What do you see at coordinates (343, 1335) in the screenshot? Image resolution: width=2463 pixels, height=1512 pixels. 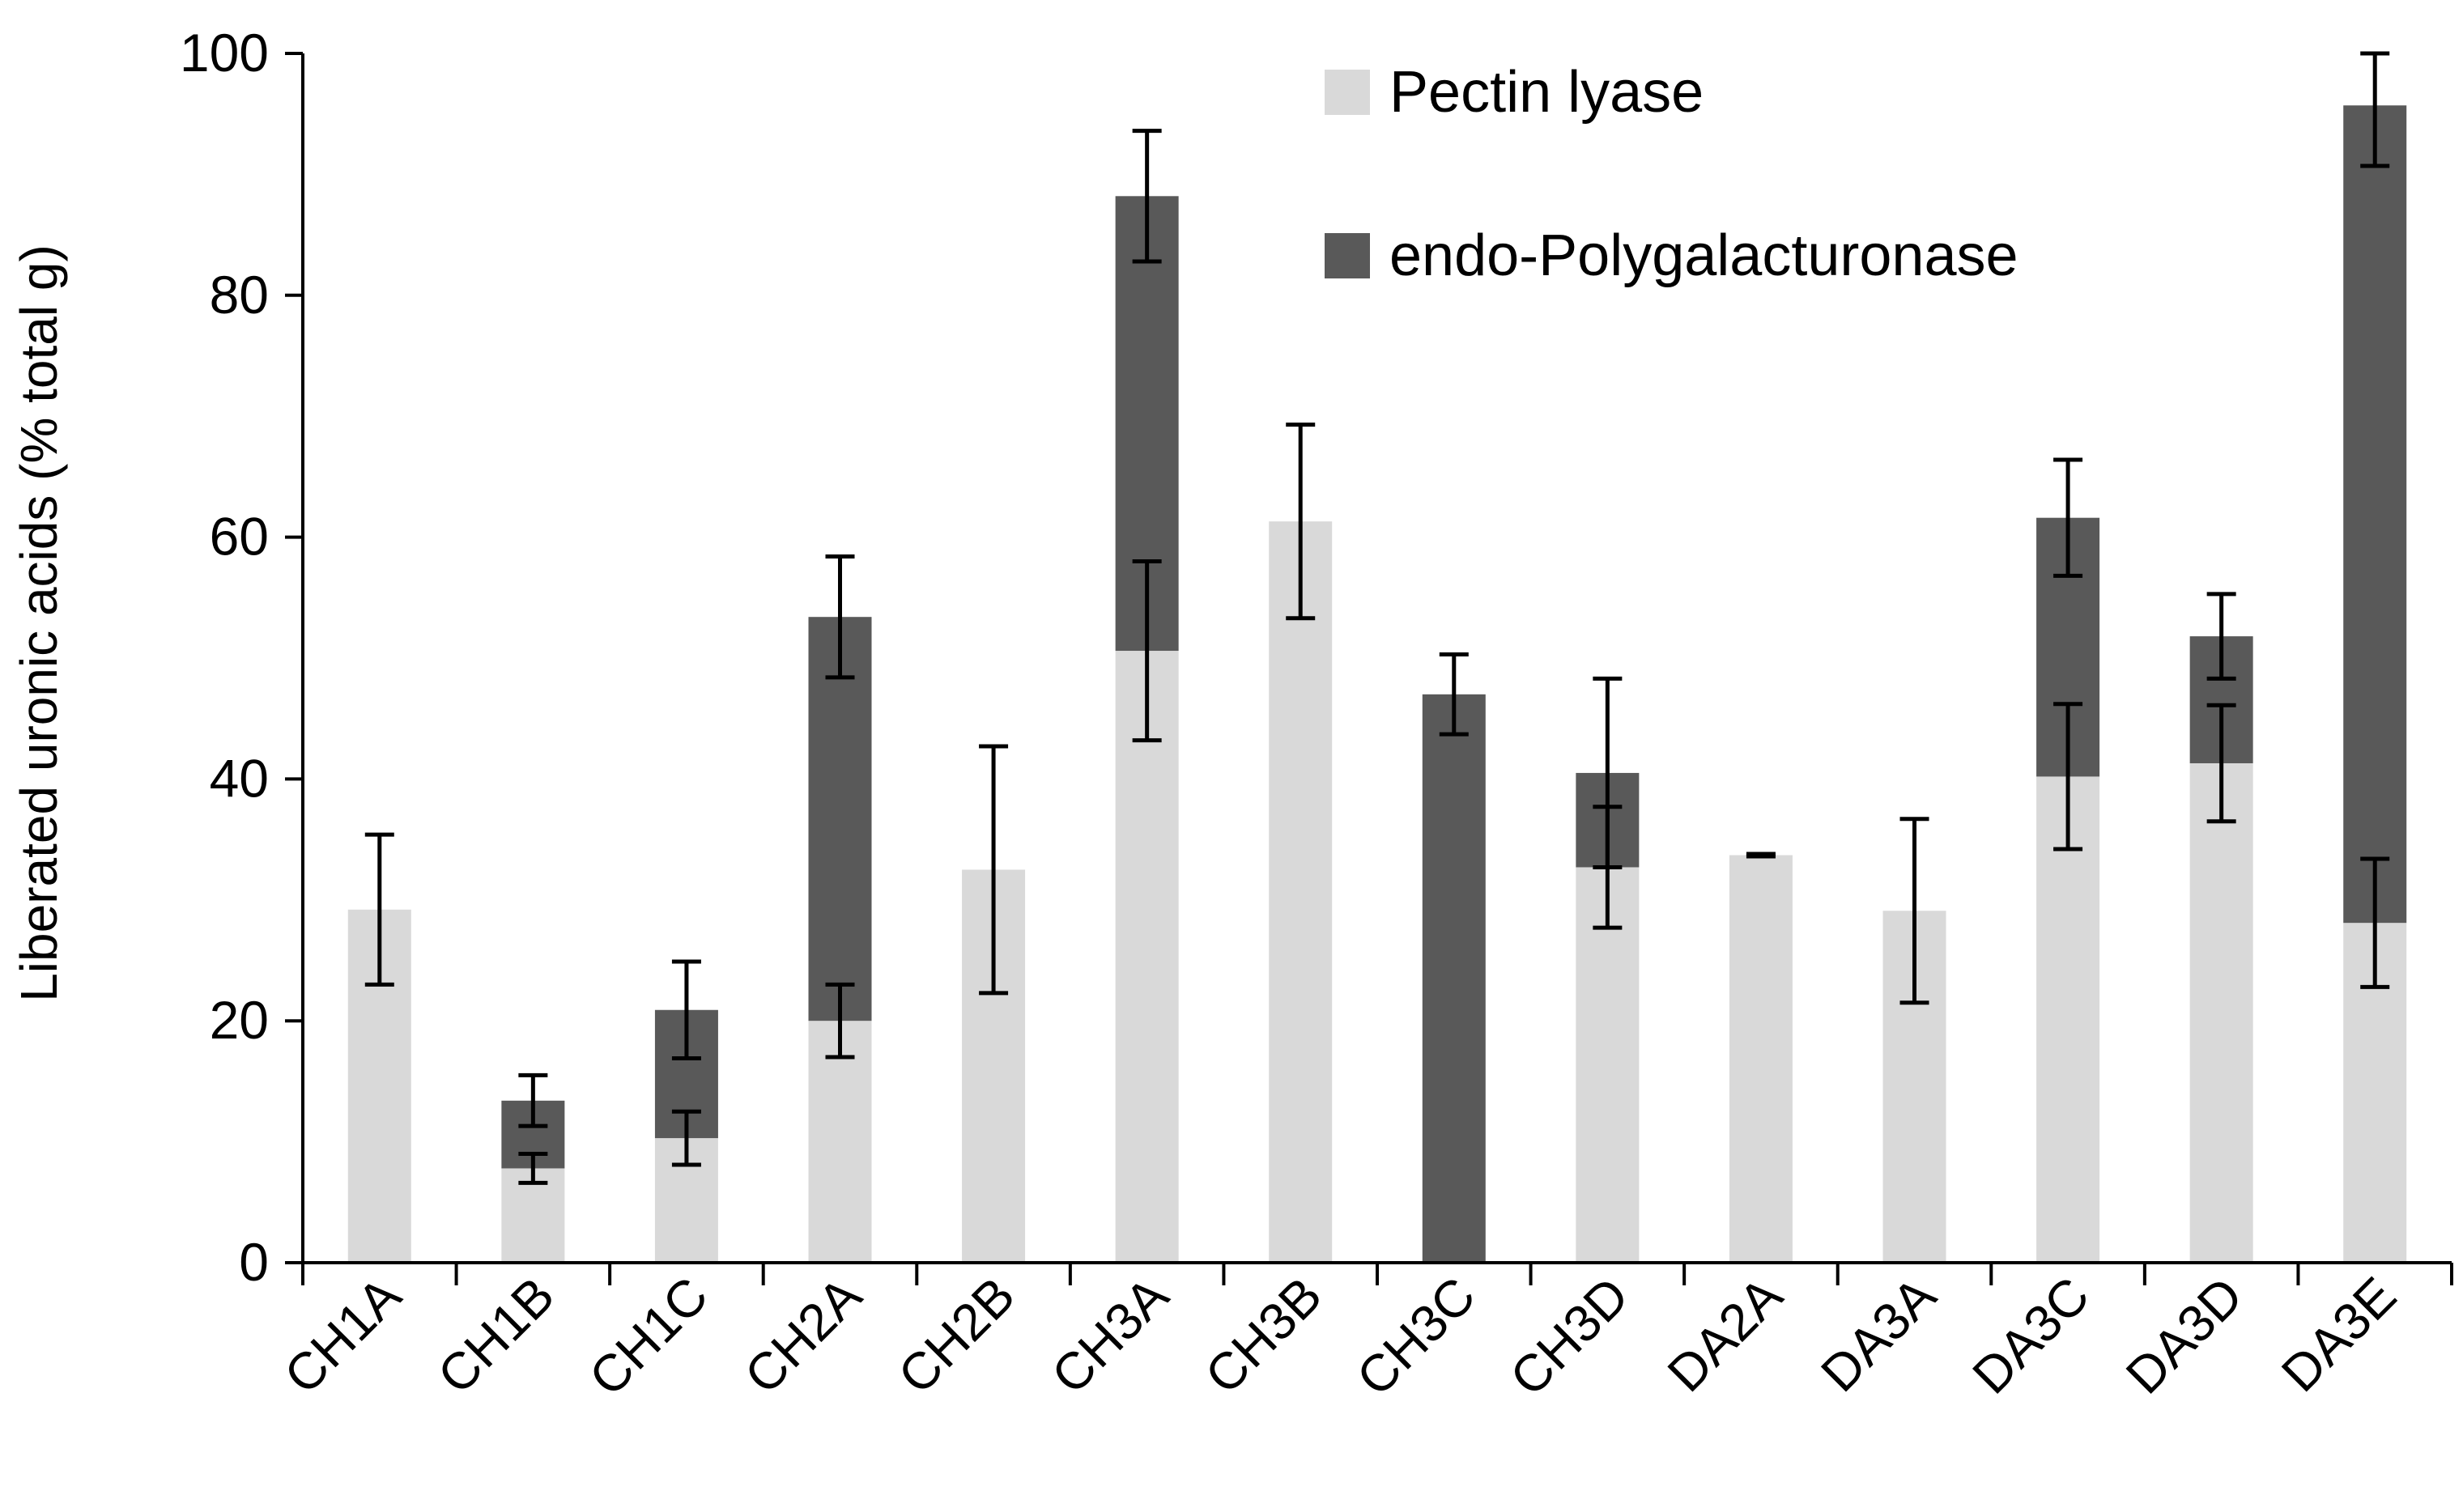 I see `x-tick-label-CH1A: CH1A` at bounding box center [343, 1335].